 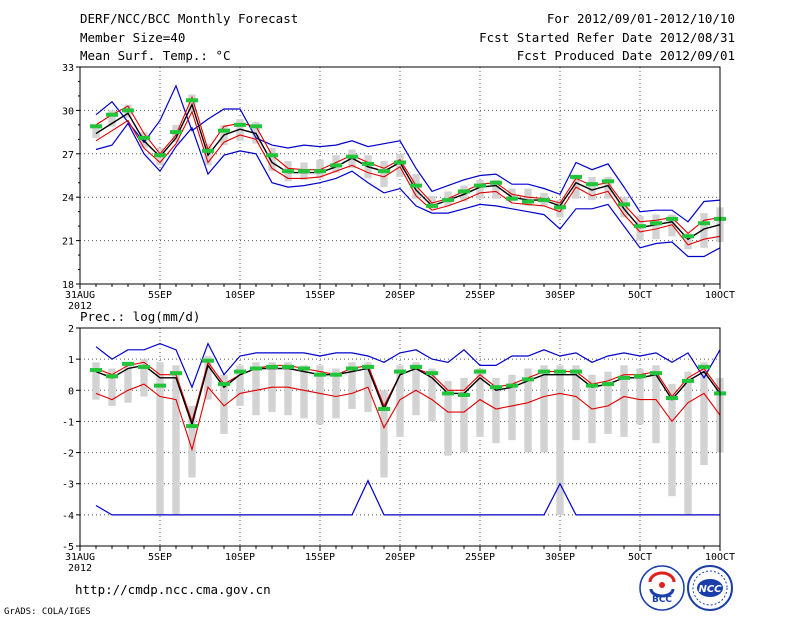 What do you see at coordinates (68, 516) in the screenshot?
I see `prec-ytick-label: -4` at bounding box center [68, 516].